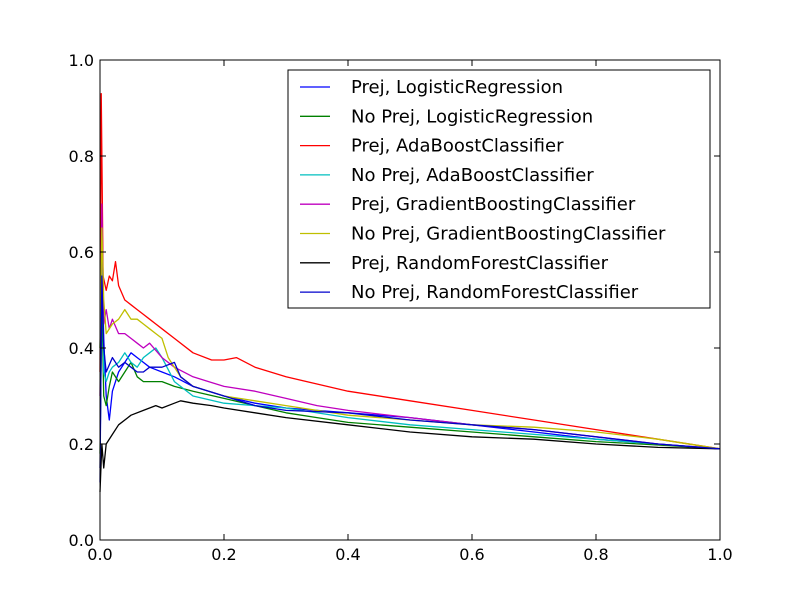 The image size is (800, 600). I want to click on legend-label-4: Prej, GradientBoostingClassifier, so click(493, 204).